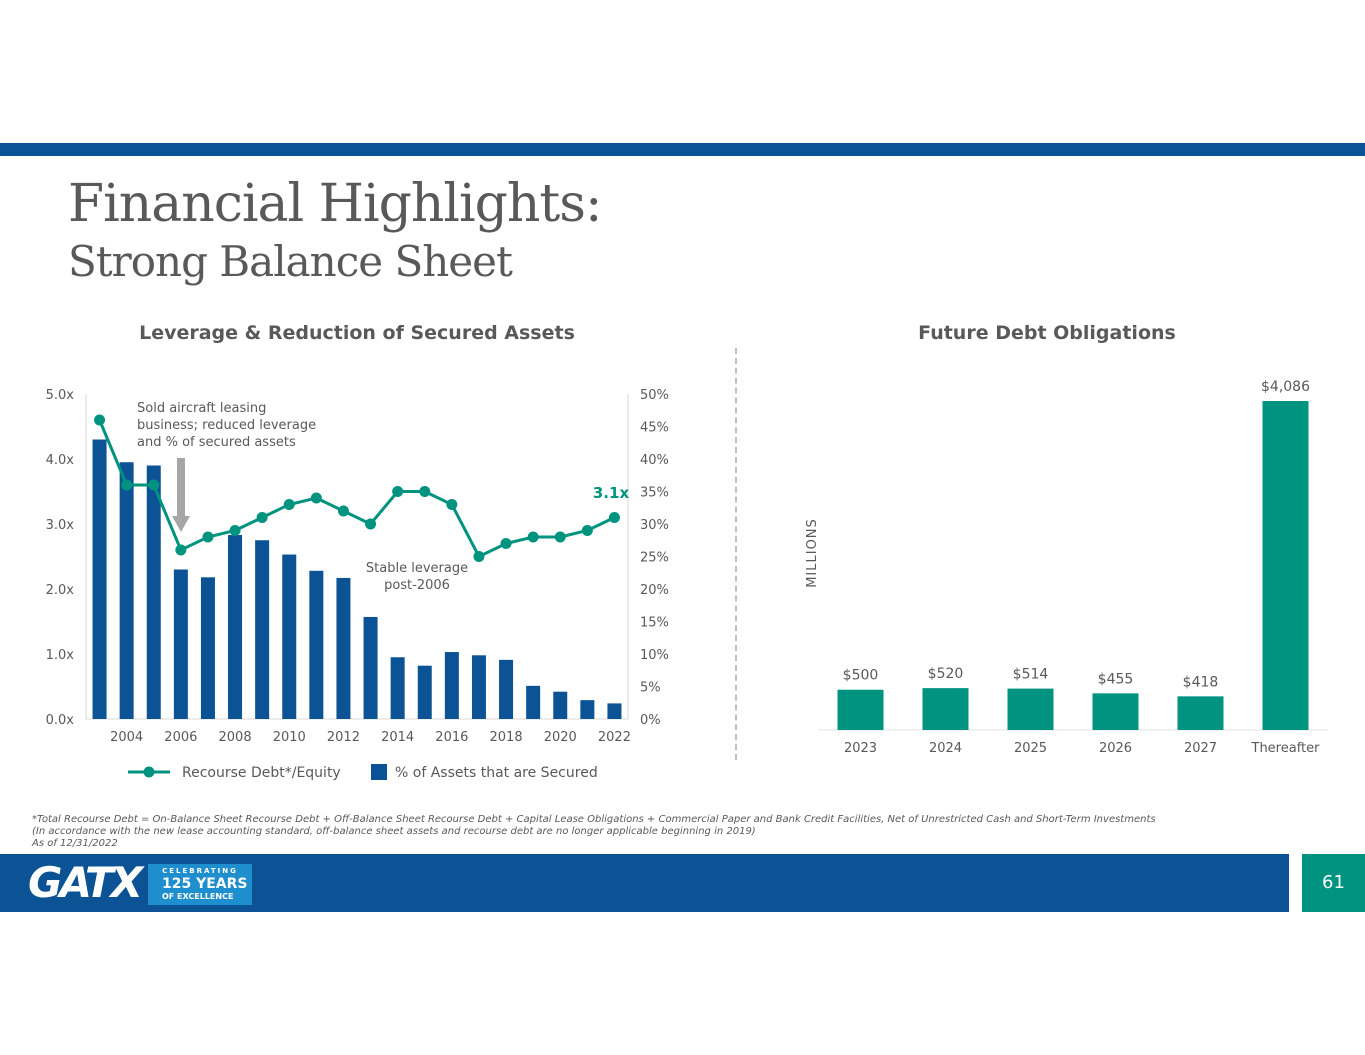  Describe the element at coordinates (235, 737) in the screenshot. I see `x-tick-label: 2008` at that location.